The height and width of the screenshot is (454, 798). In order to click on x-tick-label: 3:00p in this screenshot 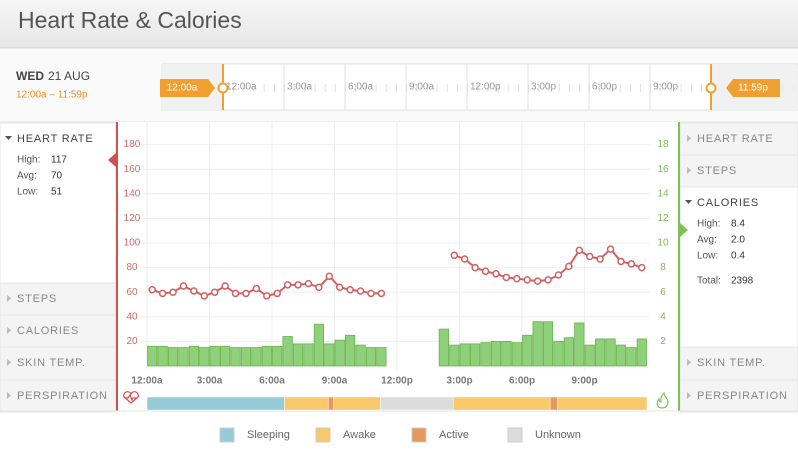, I will do `click(459, 381)`.